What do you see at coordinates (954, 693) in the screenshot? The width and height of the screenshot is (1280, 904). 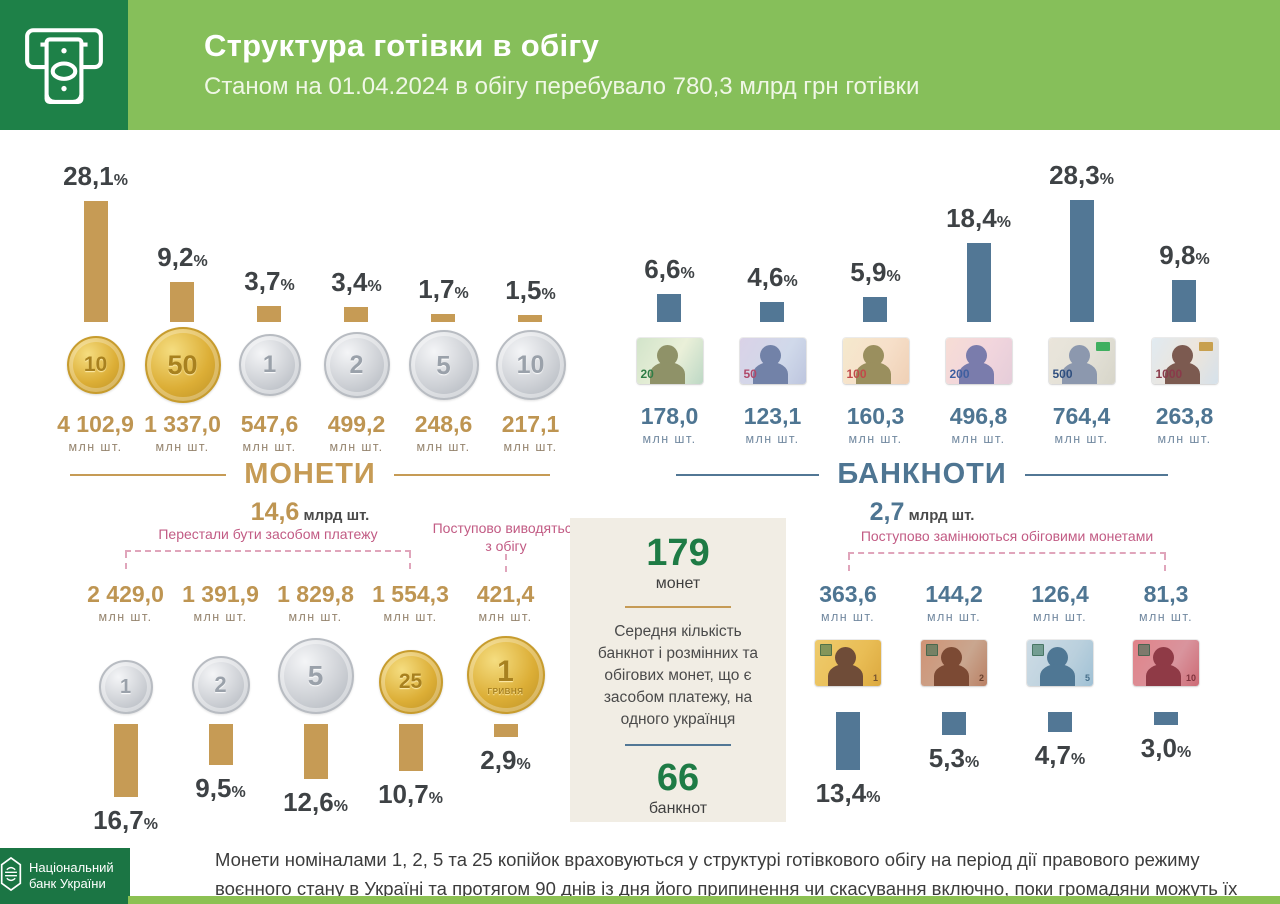 I see `old-banknote-column: 144,2 млн шт. 2 5,3%` at bounding box center [954, 693].